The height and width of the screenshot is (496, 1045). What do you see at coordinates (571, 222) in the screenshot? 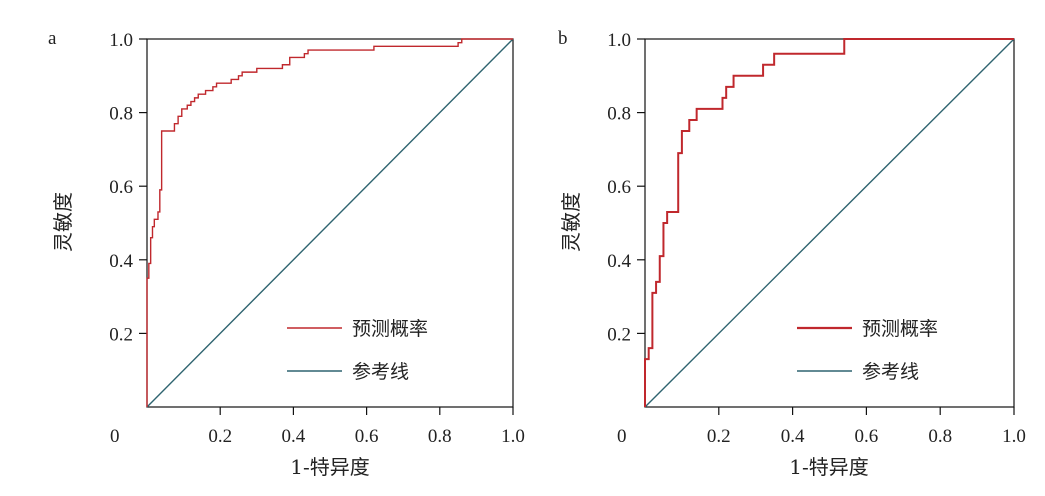
I see `panel-b-y-axis-title: 灵敏度` at bounding box center [571, 222].